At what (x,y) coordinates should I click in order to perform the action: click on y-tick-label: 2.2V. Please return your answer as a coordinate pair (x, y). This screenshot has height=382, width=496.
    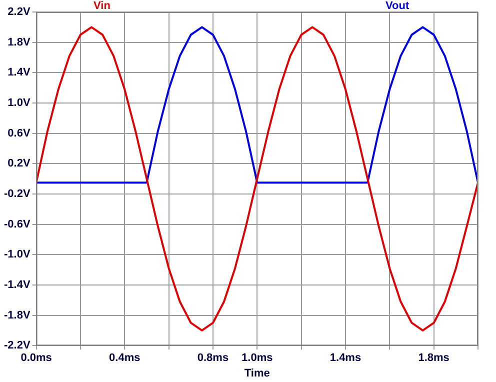
    Looking at the image, I should click on (19, 12).